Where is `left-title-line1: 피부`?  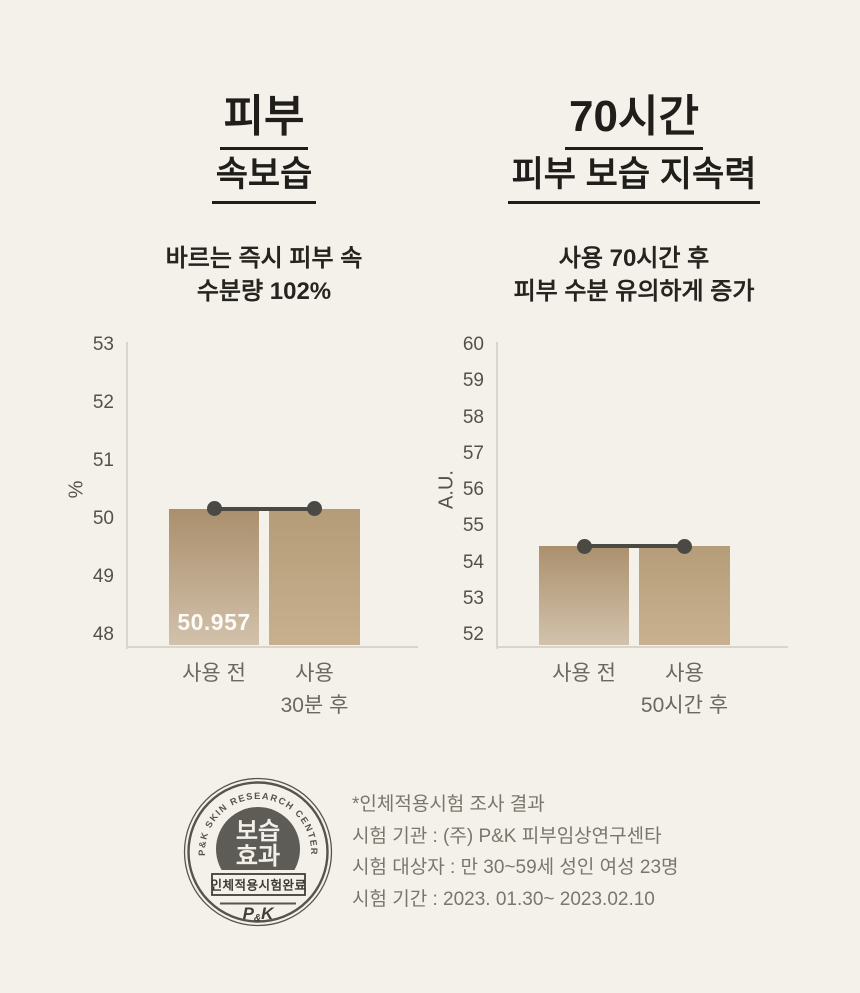 left-title-line1: 피부 is located at coordinates (264, 121).